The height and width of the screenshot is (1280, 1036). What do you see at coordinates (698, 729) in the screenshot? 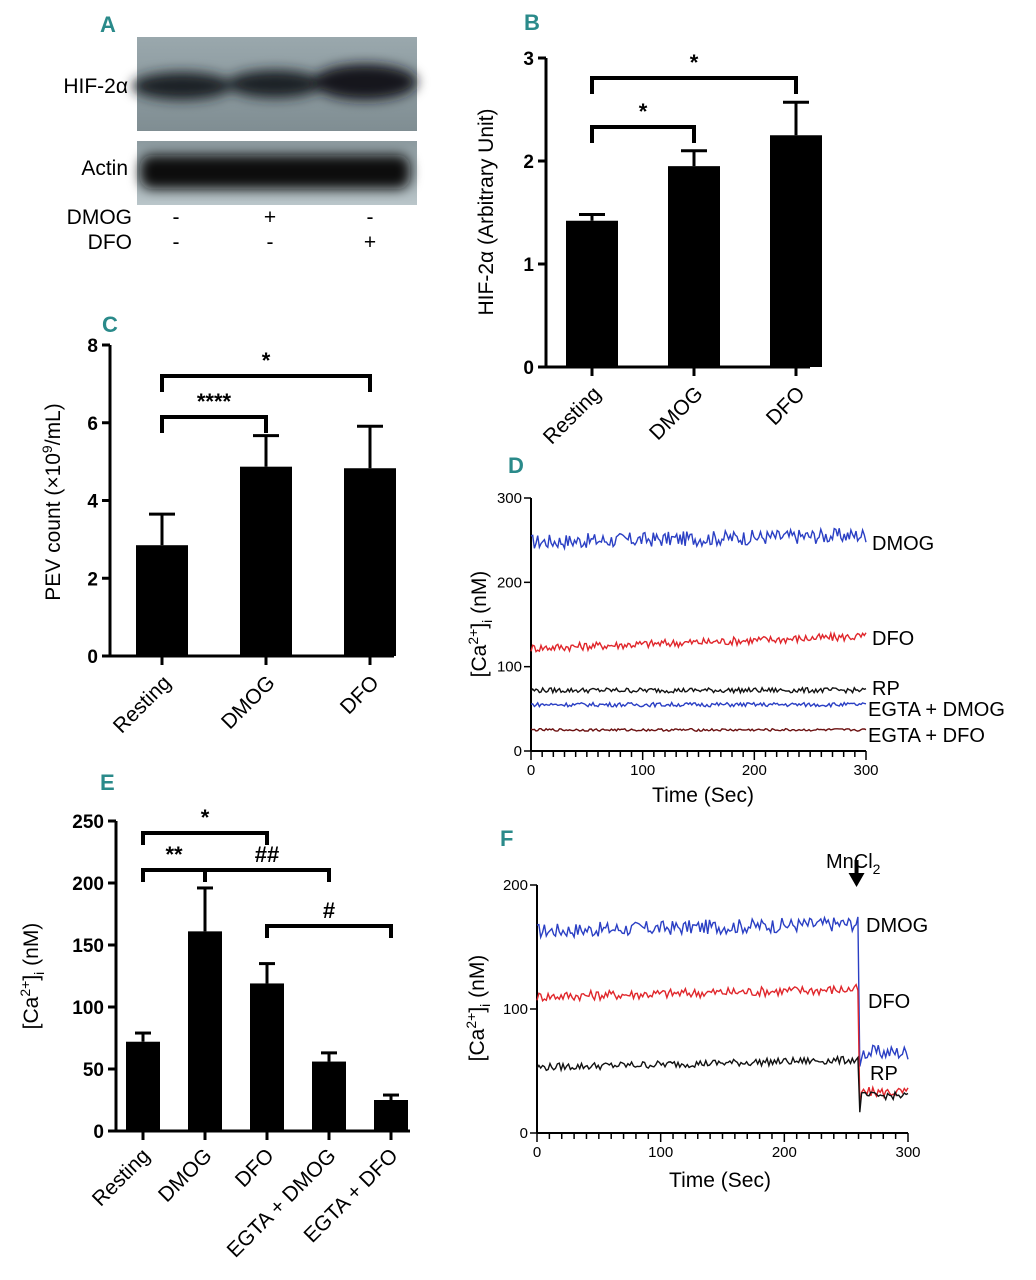
I see `trace-egta-dfo` at bounding box center [698, 729].